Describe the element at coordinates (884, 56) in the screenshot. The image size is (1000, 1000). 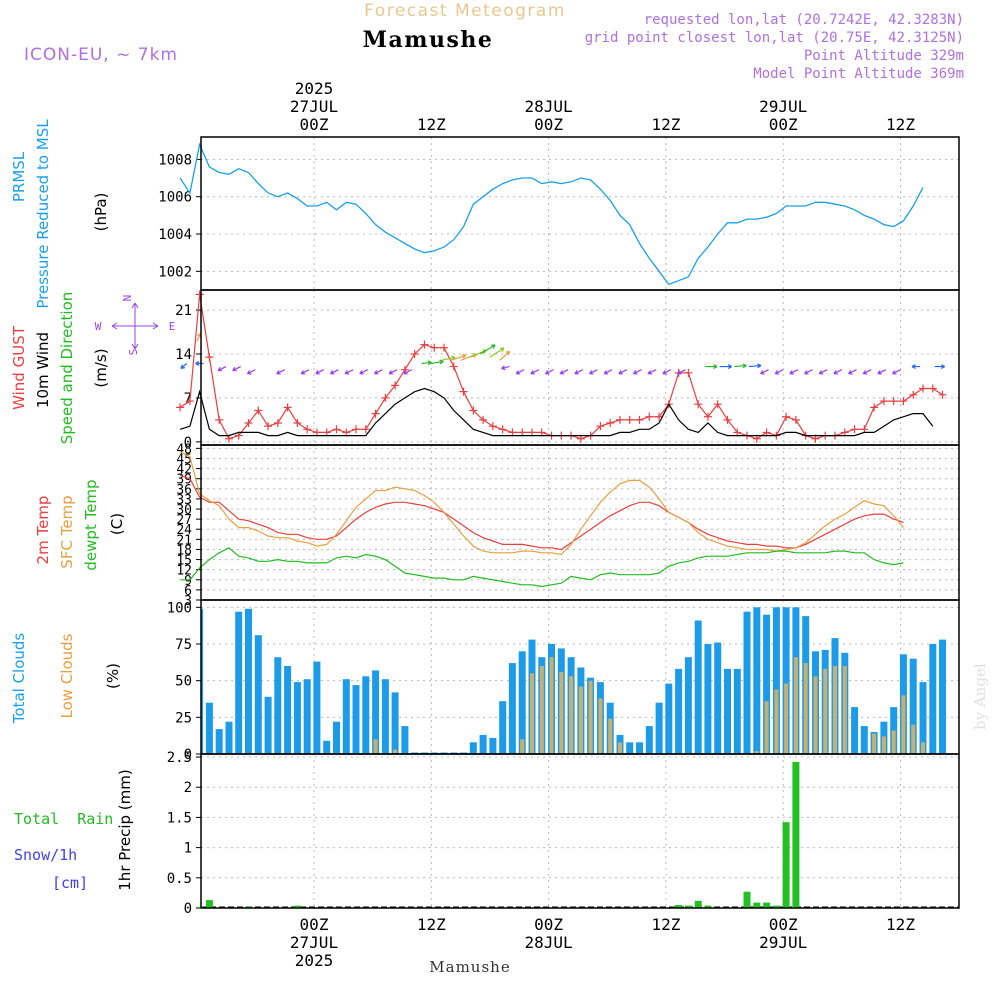
I see `point-altitude: Point Altitude 329m` at that location.